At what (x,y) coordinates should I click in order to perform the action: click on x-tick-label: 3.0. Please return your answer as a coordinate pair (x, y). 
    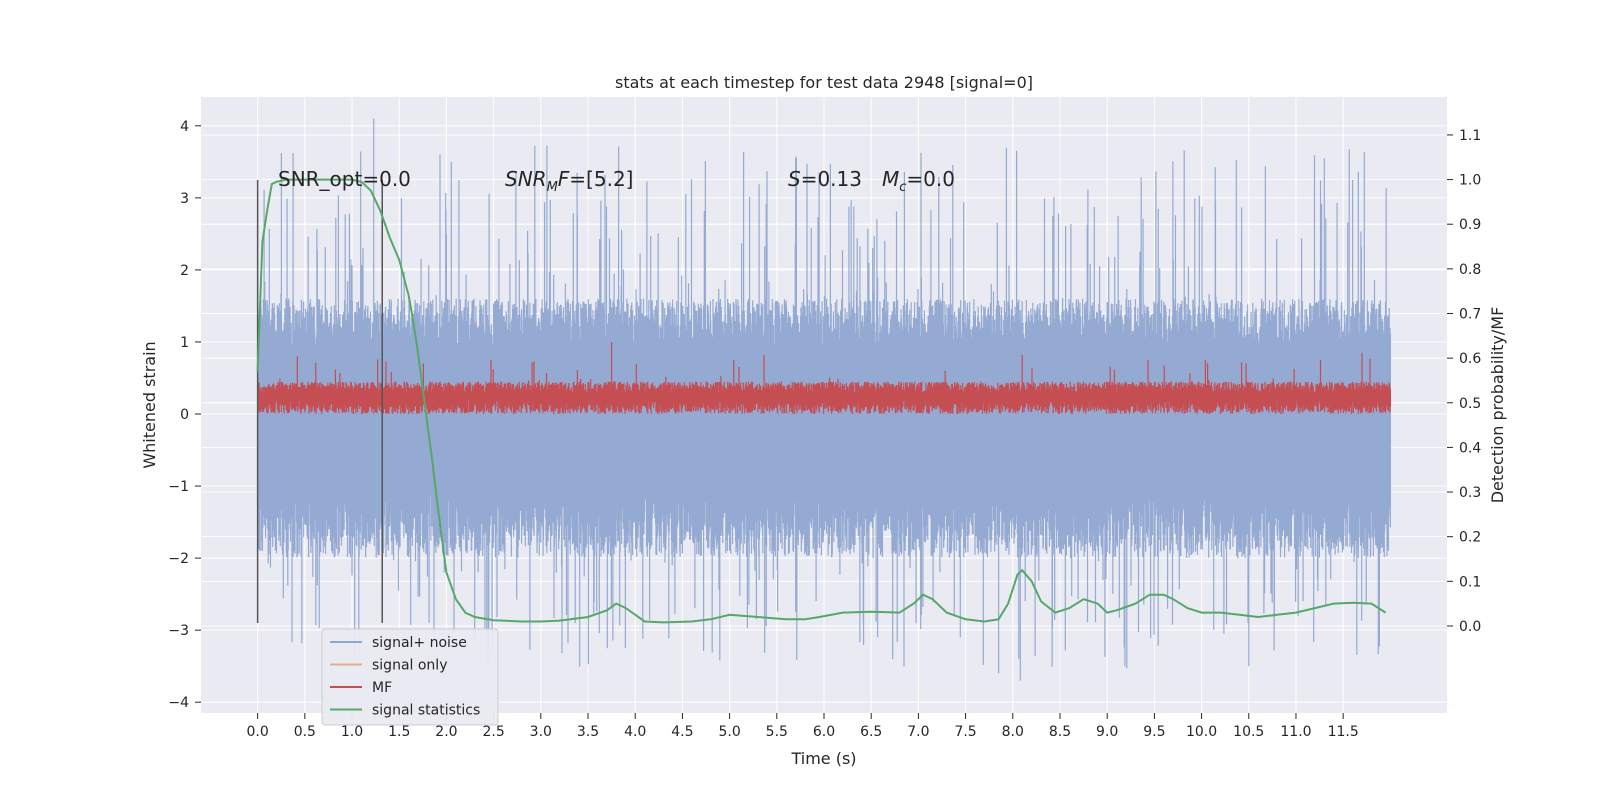
    Looking at the image, I should click on (541, 732).